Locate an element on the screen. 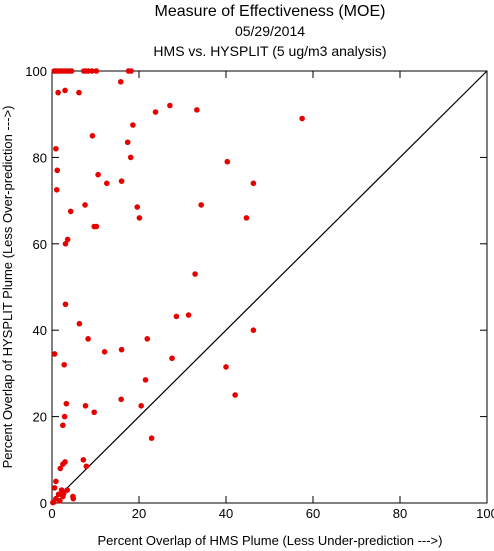 This screenshot has height=551, width=494. x-tick-label: 60 is located at coordinates (313, 513).